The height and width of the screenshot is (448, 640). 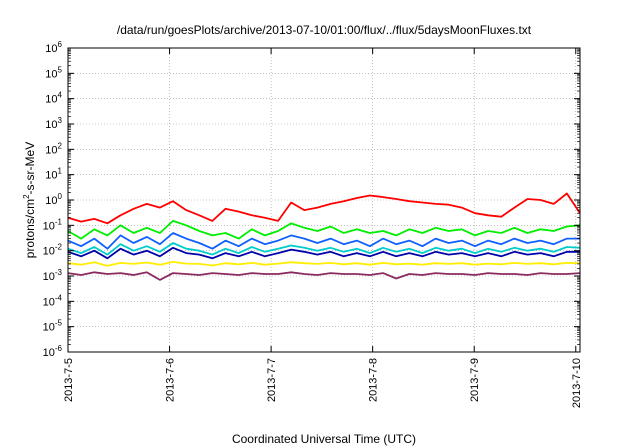 What do you see at coordinates (30, 168) in the screenshot?
I see `y-axis-label-post: -s-sr-MeV` at bounding box center [30, 168].